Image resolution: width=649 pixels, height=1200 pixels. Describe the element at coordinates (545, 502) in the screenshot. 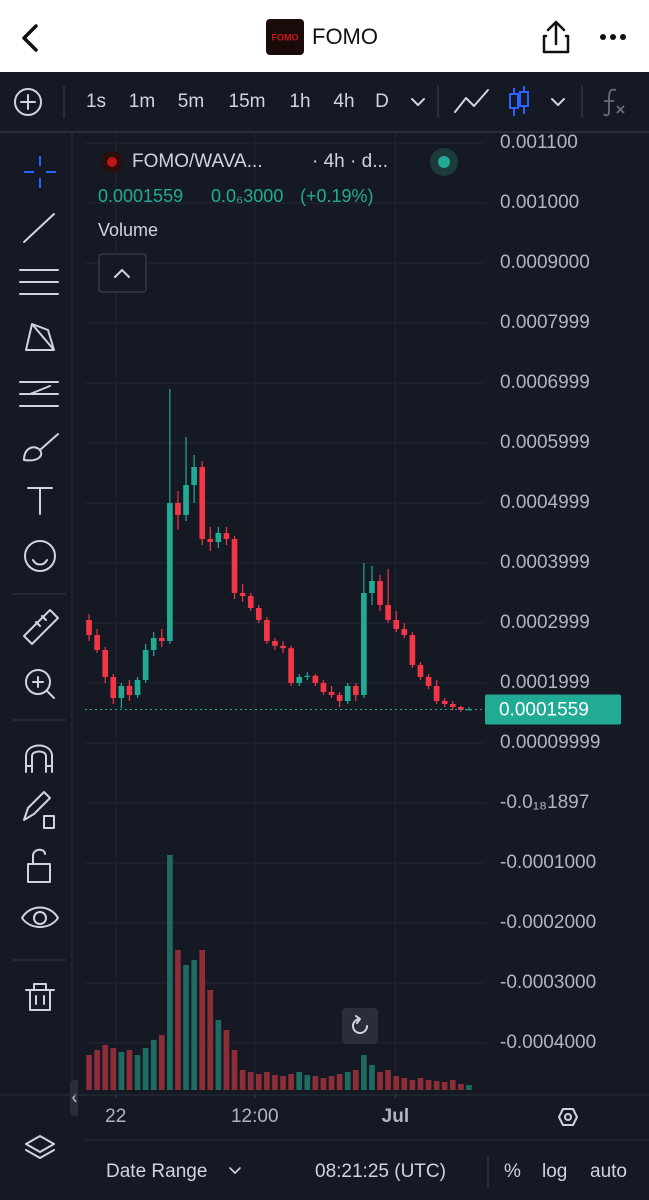

I see `y-tick-label: 0.0004999` at that location.